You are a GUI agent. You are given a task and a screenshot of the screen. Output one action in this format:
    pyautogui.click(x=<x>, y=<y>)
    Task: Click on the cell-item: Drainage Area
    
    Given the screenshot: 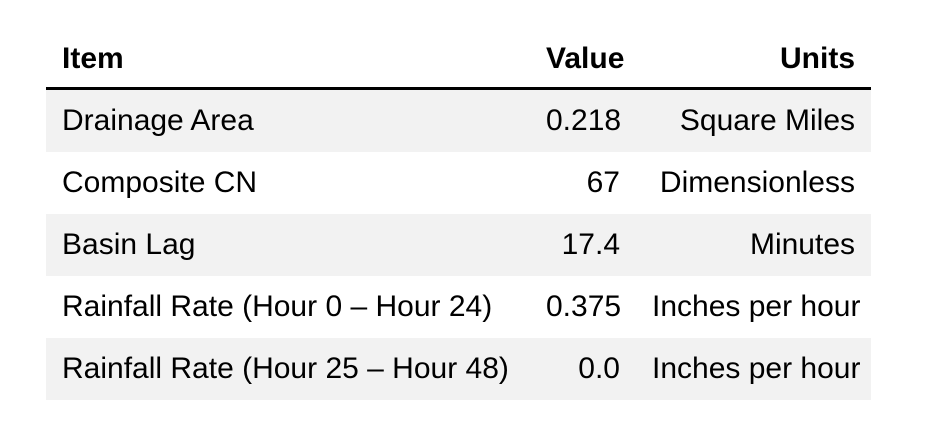 What is the action you would take?
    pyautogui.click(x=158, y=120)
    